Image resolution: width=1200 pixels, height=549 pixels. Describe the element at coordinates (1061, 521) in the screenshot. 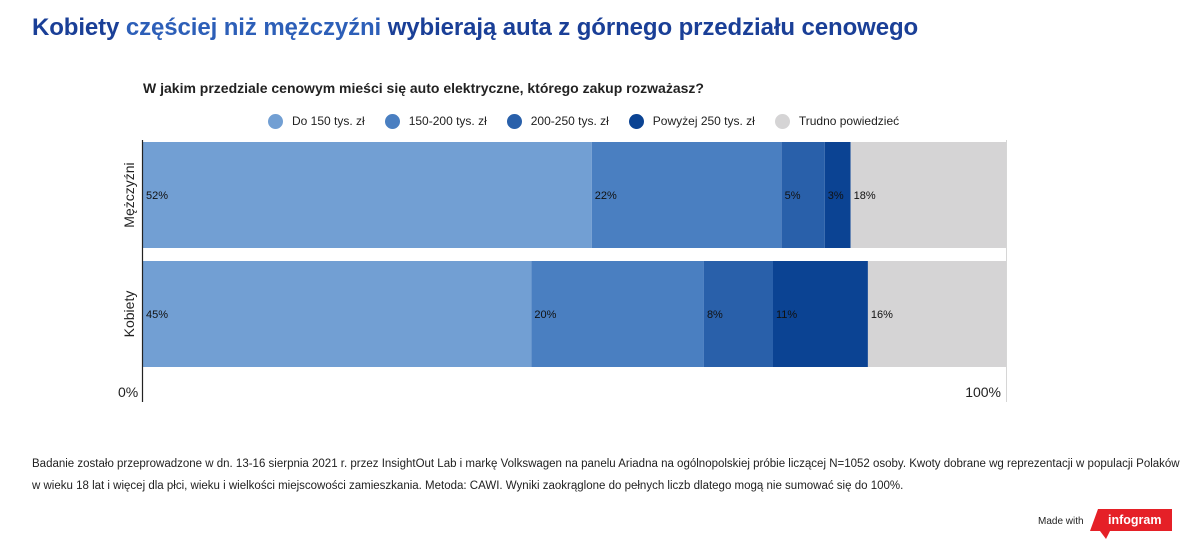

I see `made-with-label: Made with` at that location.